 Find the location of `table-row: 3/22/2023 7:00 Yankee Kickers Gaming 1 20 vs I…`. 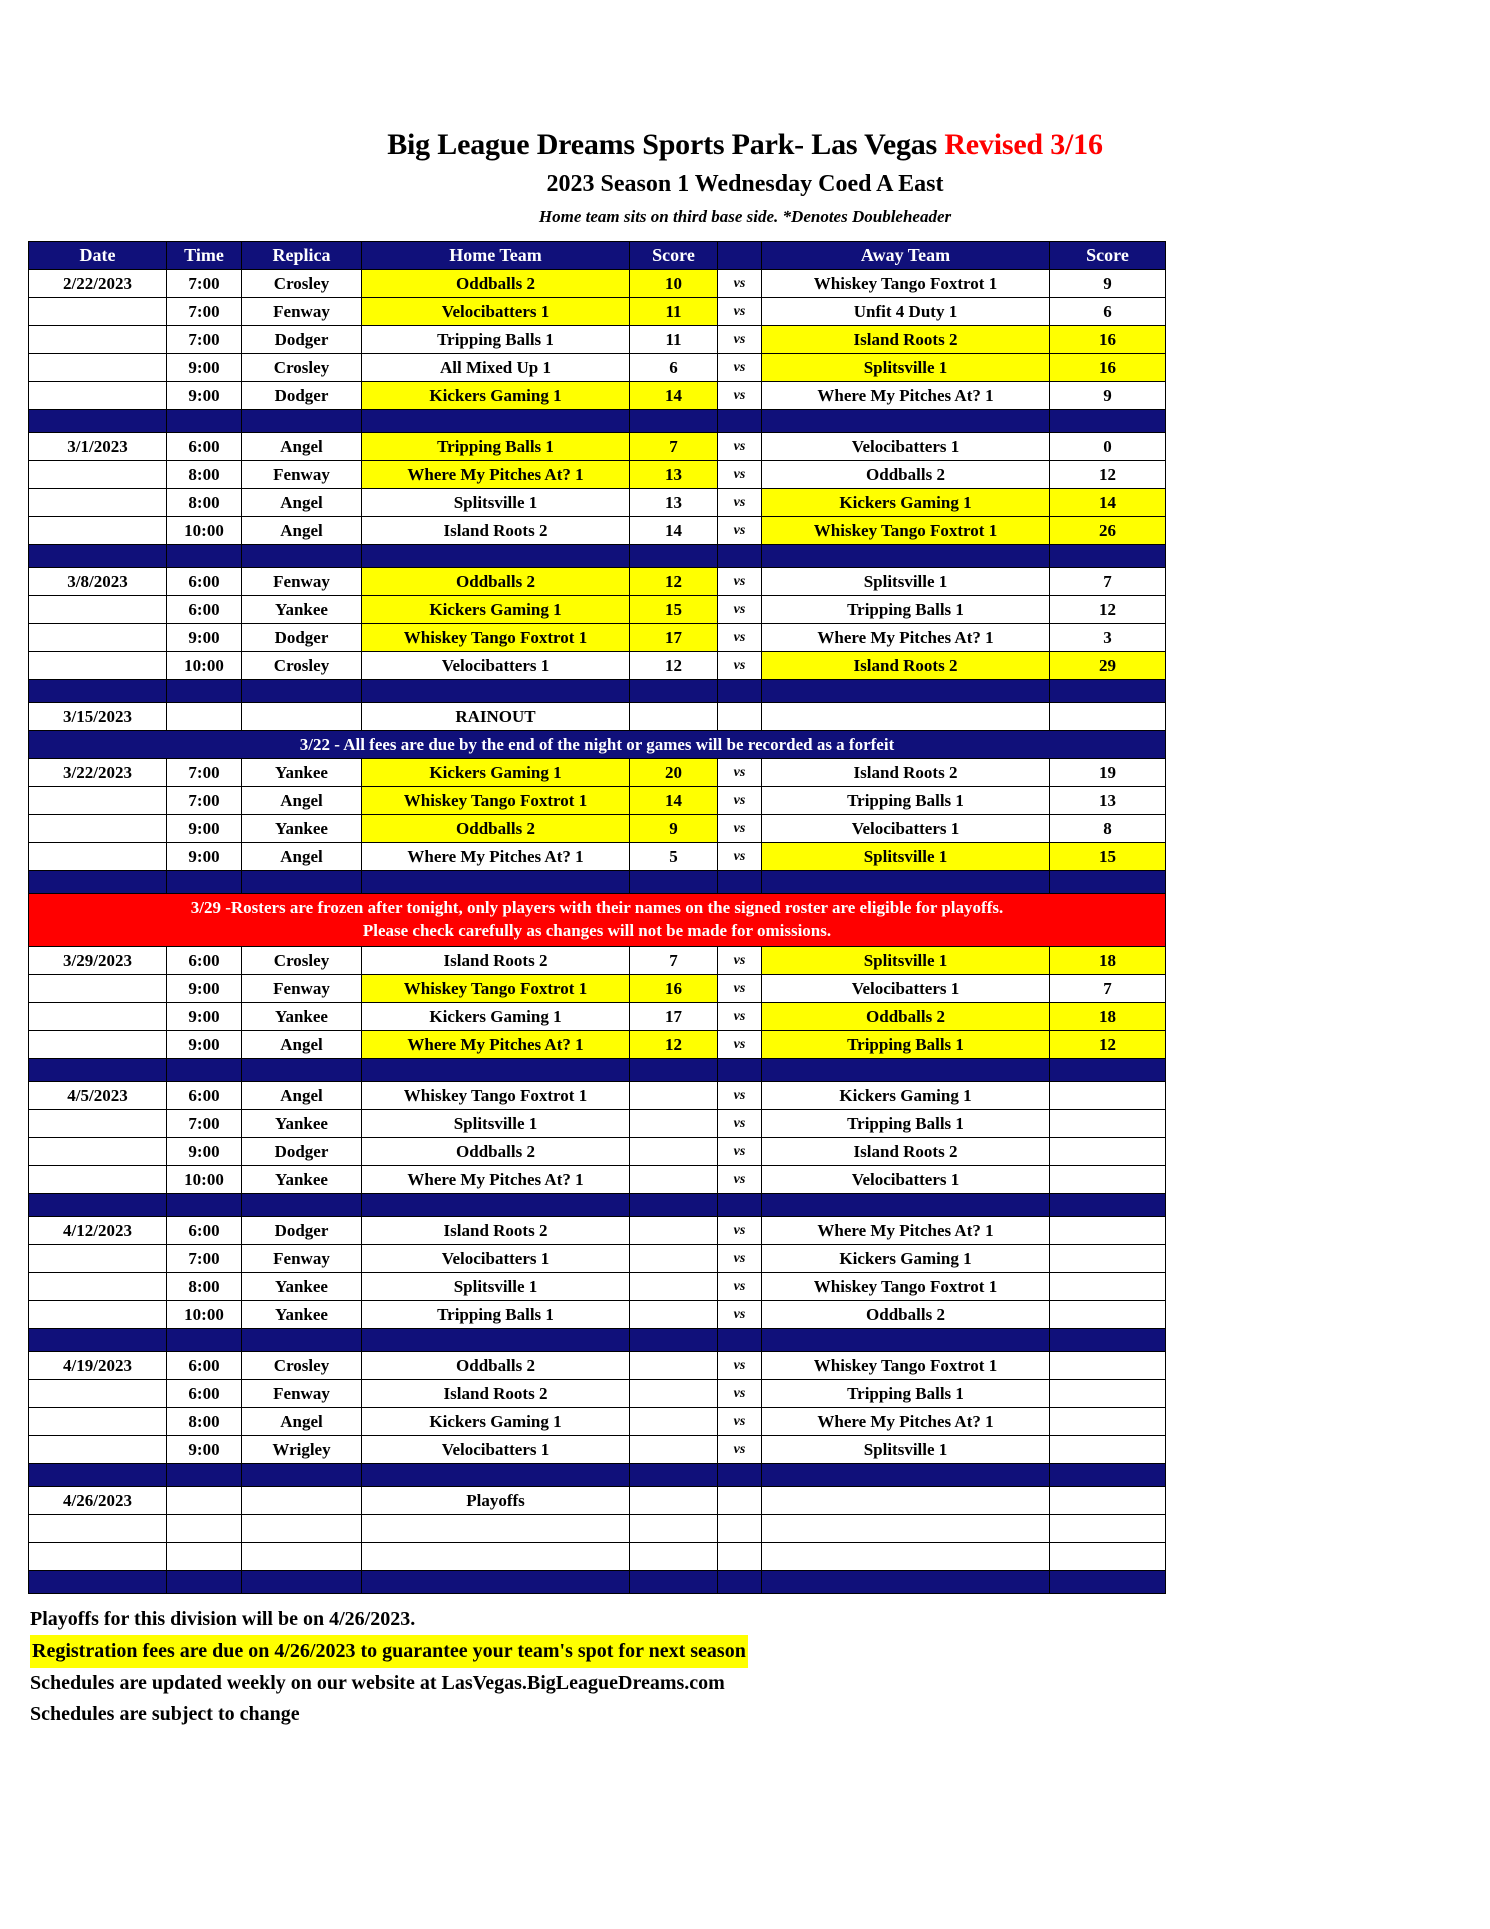

table-row: 3/22/2023 7:00 Yankee Kickers Gaming 1 20 vs I… is located at coordinates (597, 773).